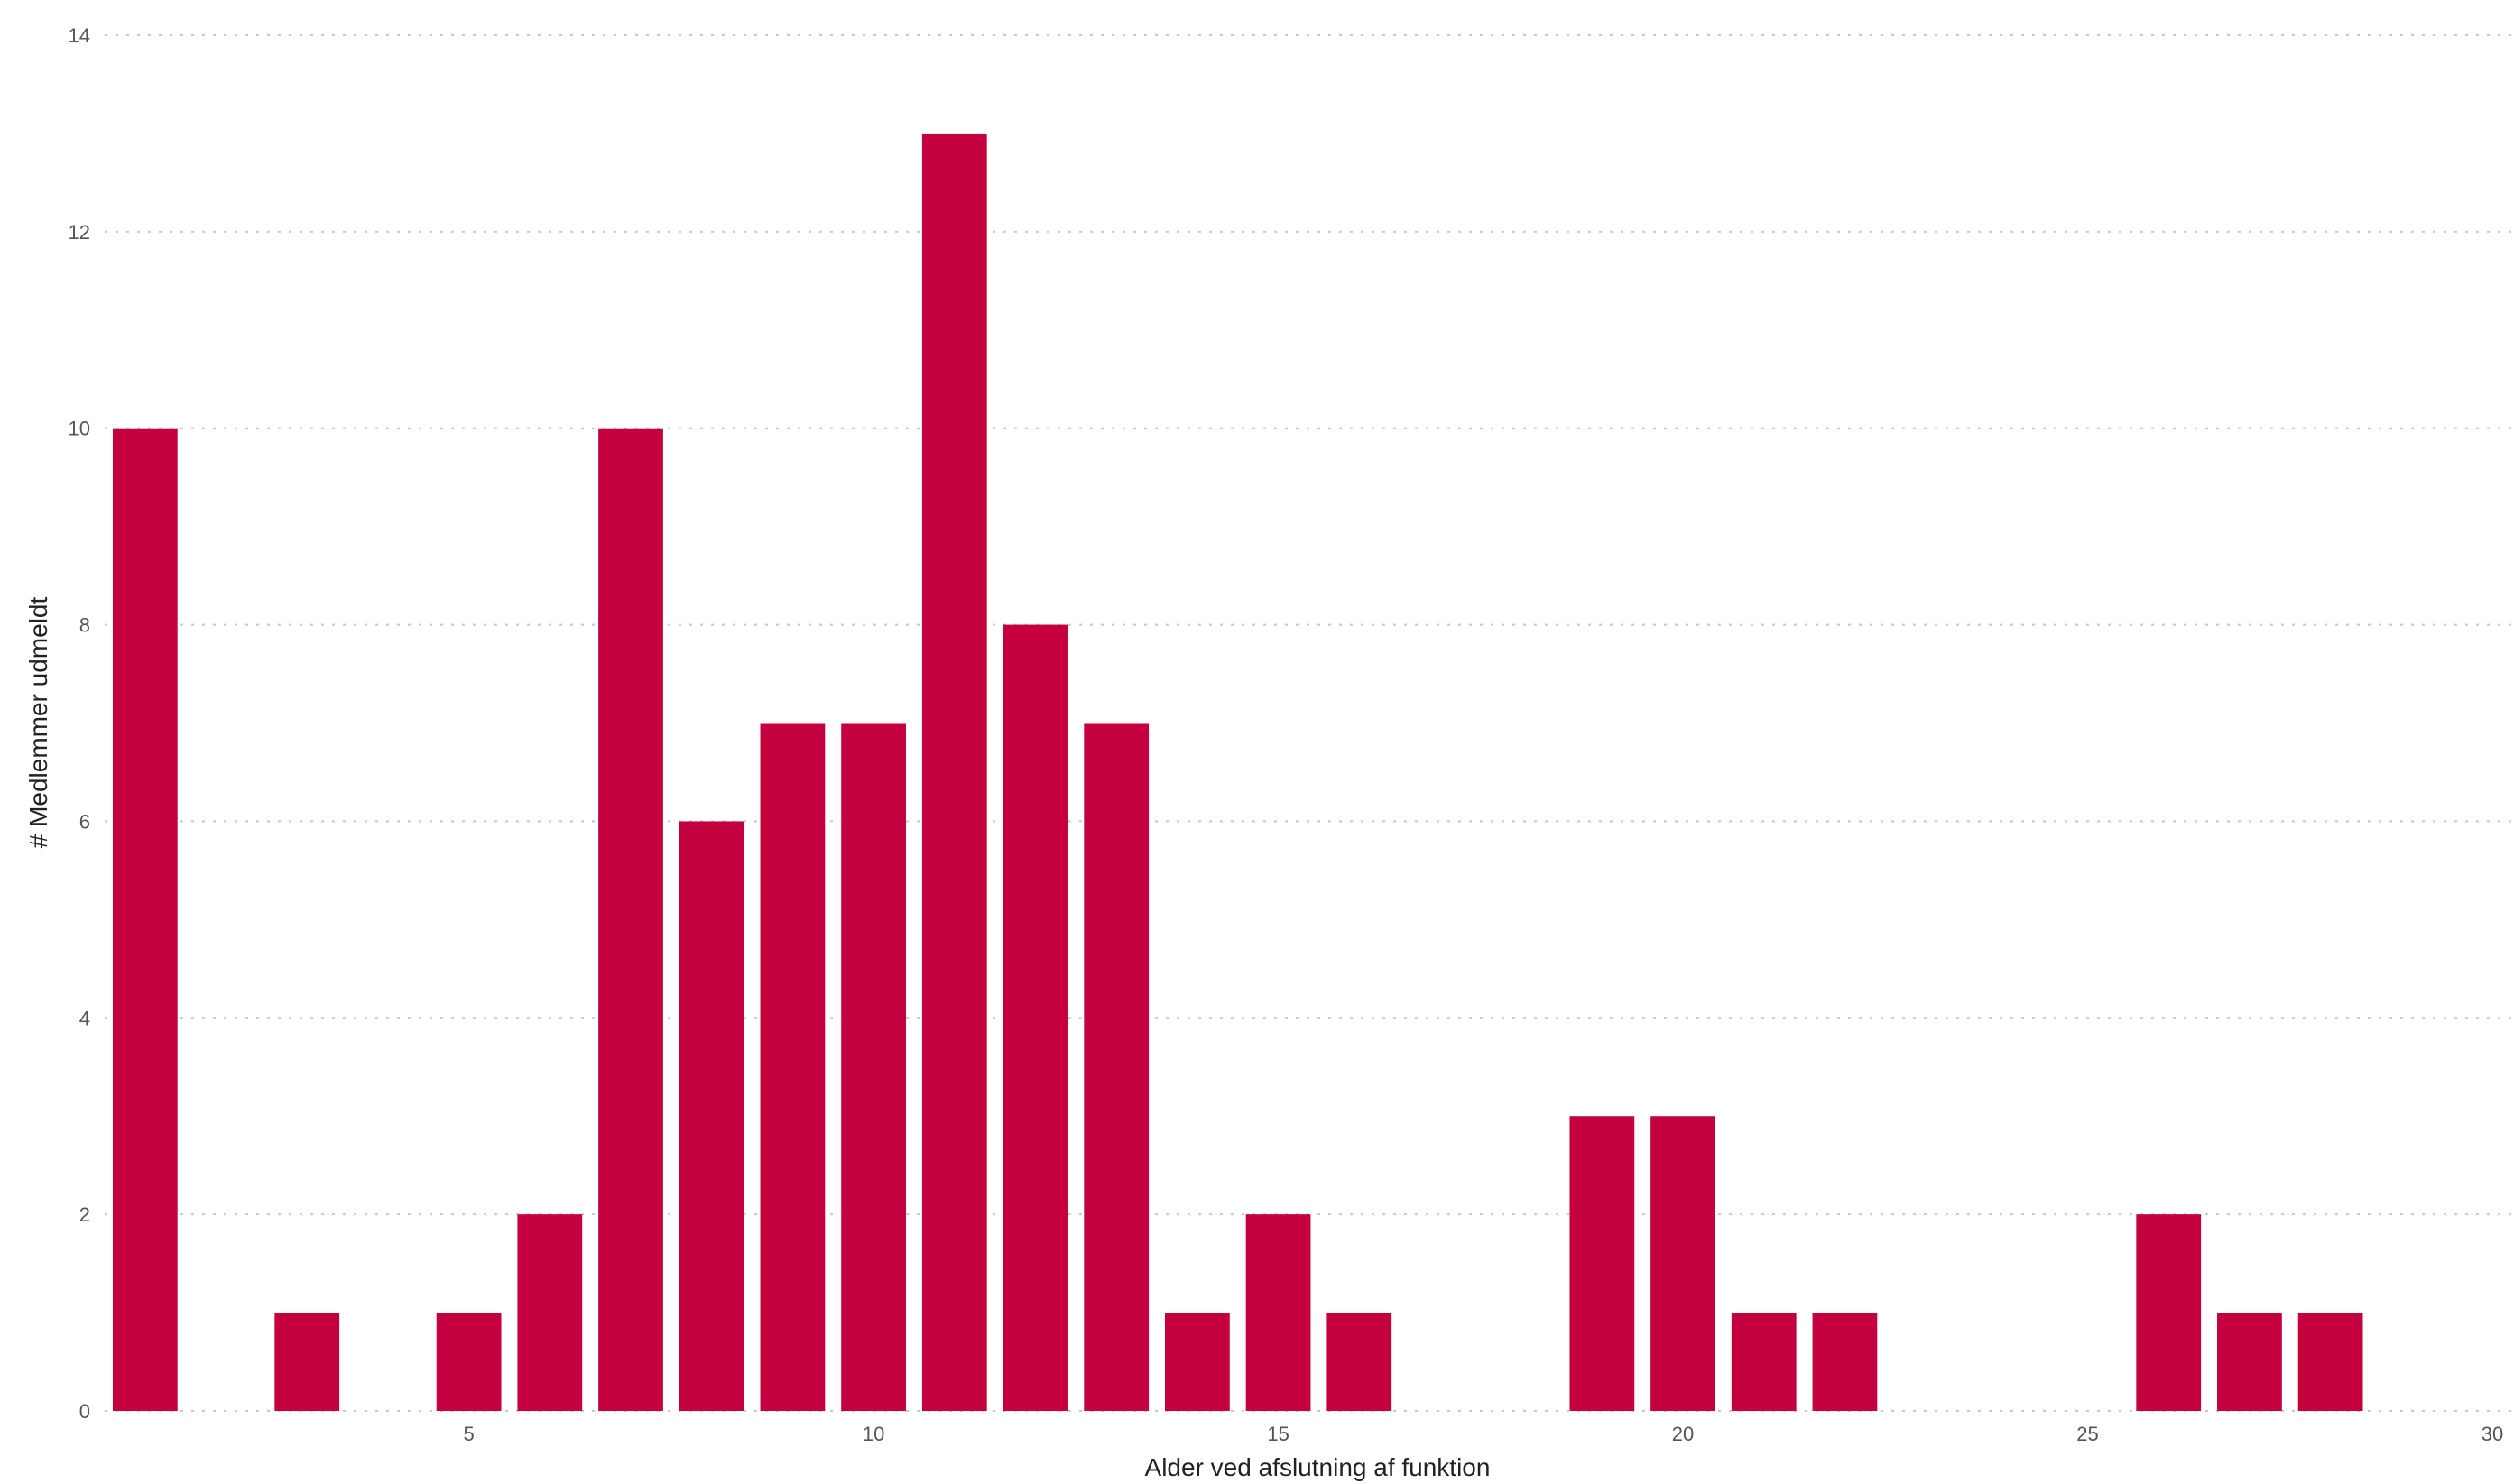 This screenshot has width=2514, height=1484. Describe the element at coordinates (79, 35) in the screenshot. I see `y-tick-label-14: 14` at that location.